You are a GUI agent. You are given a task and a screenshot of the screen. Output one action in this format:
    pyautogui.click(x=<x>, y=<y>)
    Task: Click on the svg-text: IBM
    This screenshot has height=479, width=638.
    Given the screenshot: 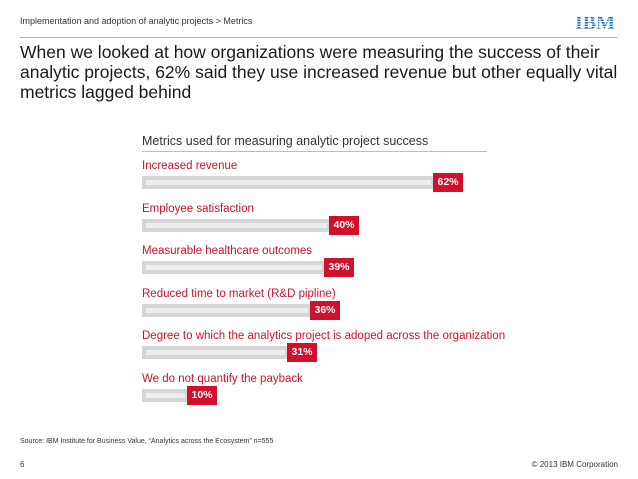 What is the action you would take?
    pyautogui.click(x=595, y=22)
    